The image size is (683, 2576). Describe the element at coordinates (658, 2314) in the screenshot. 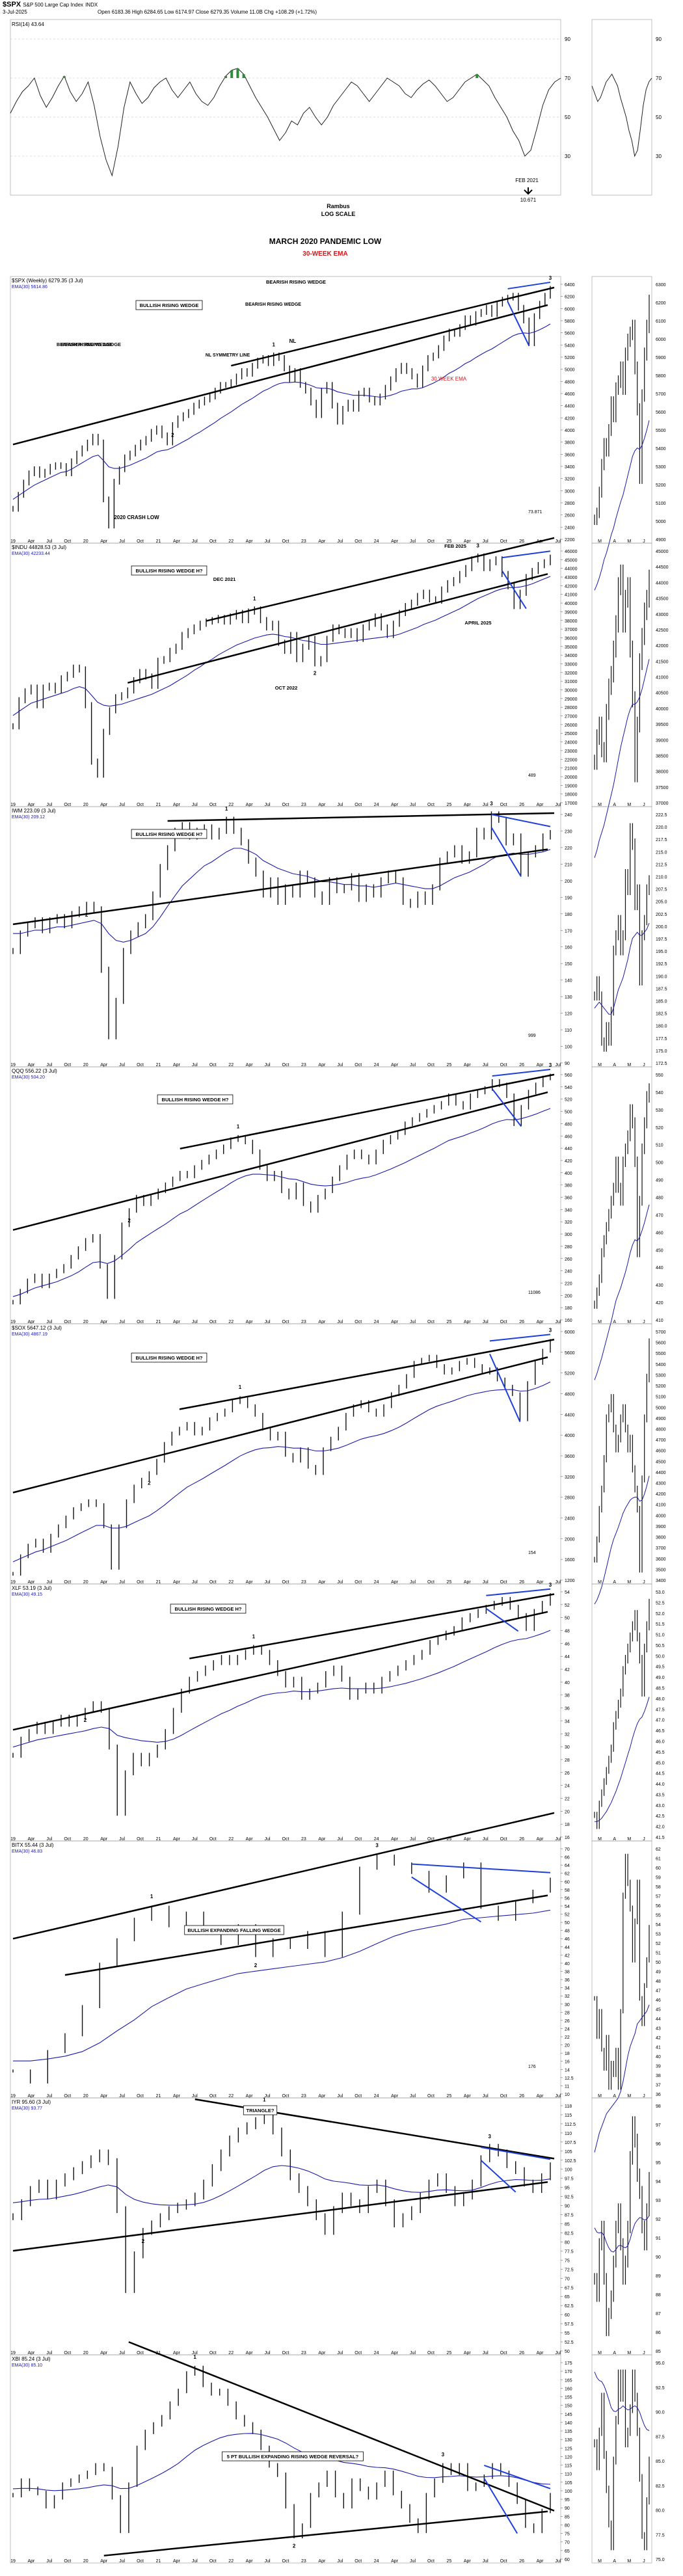

I see `zoom-y-tick-label: 87` at that location.